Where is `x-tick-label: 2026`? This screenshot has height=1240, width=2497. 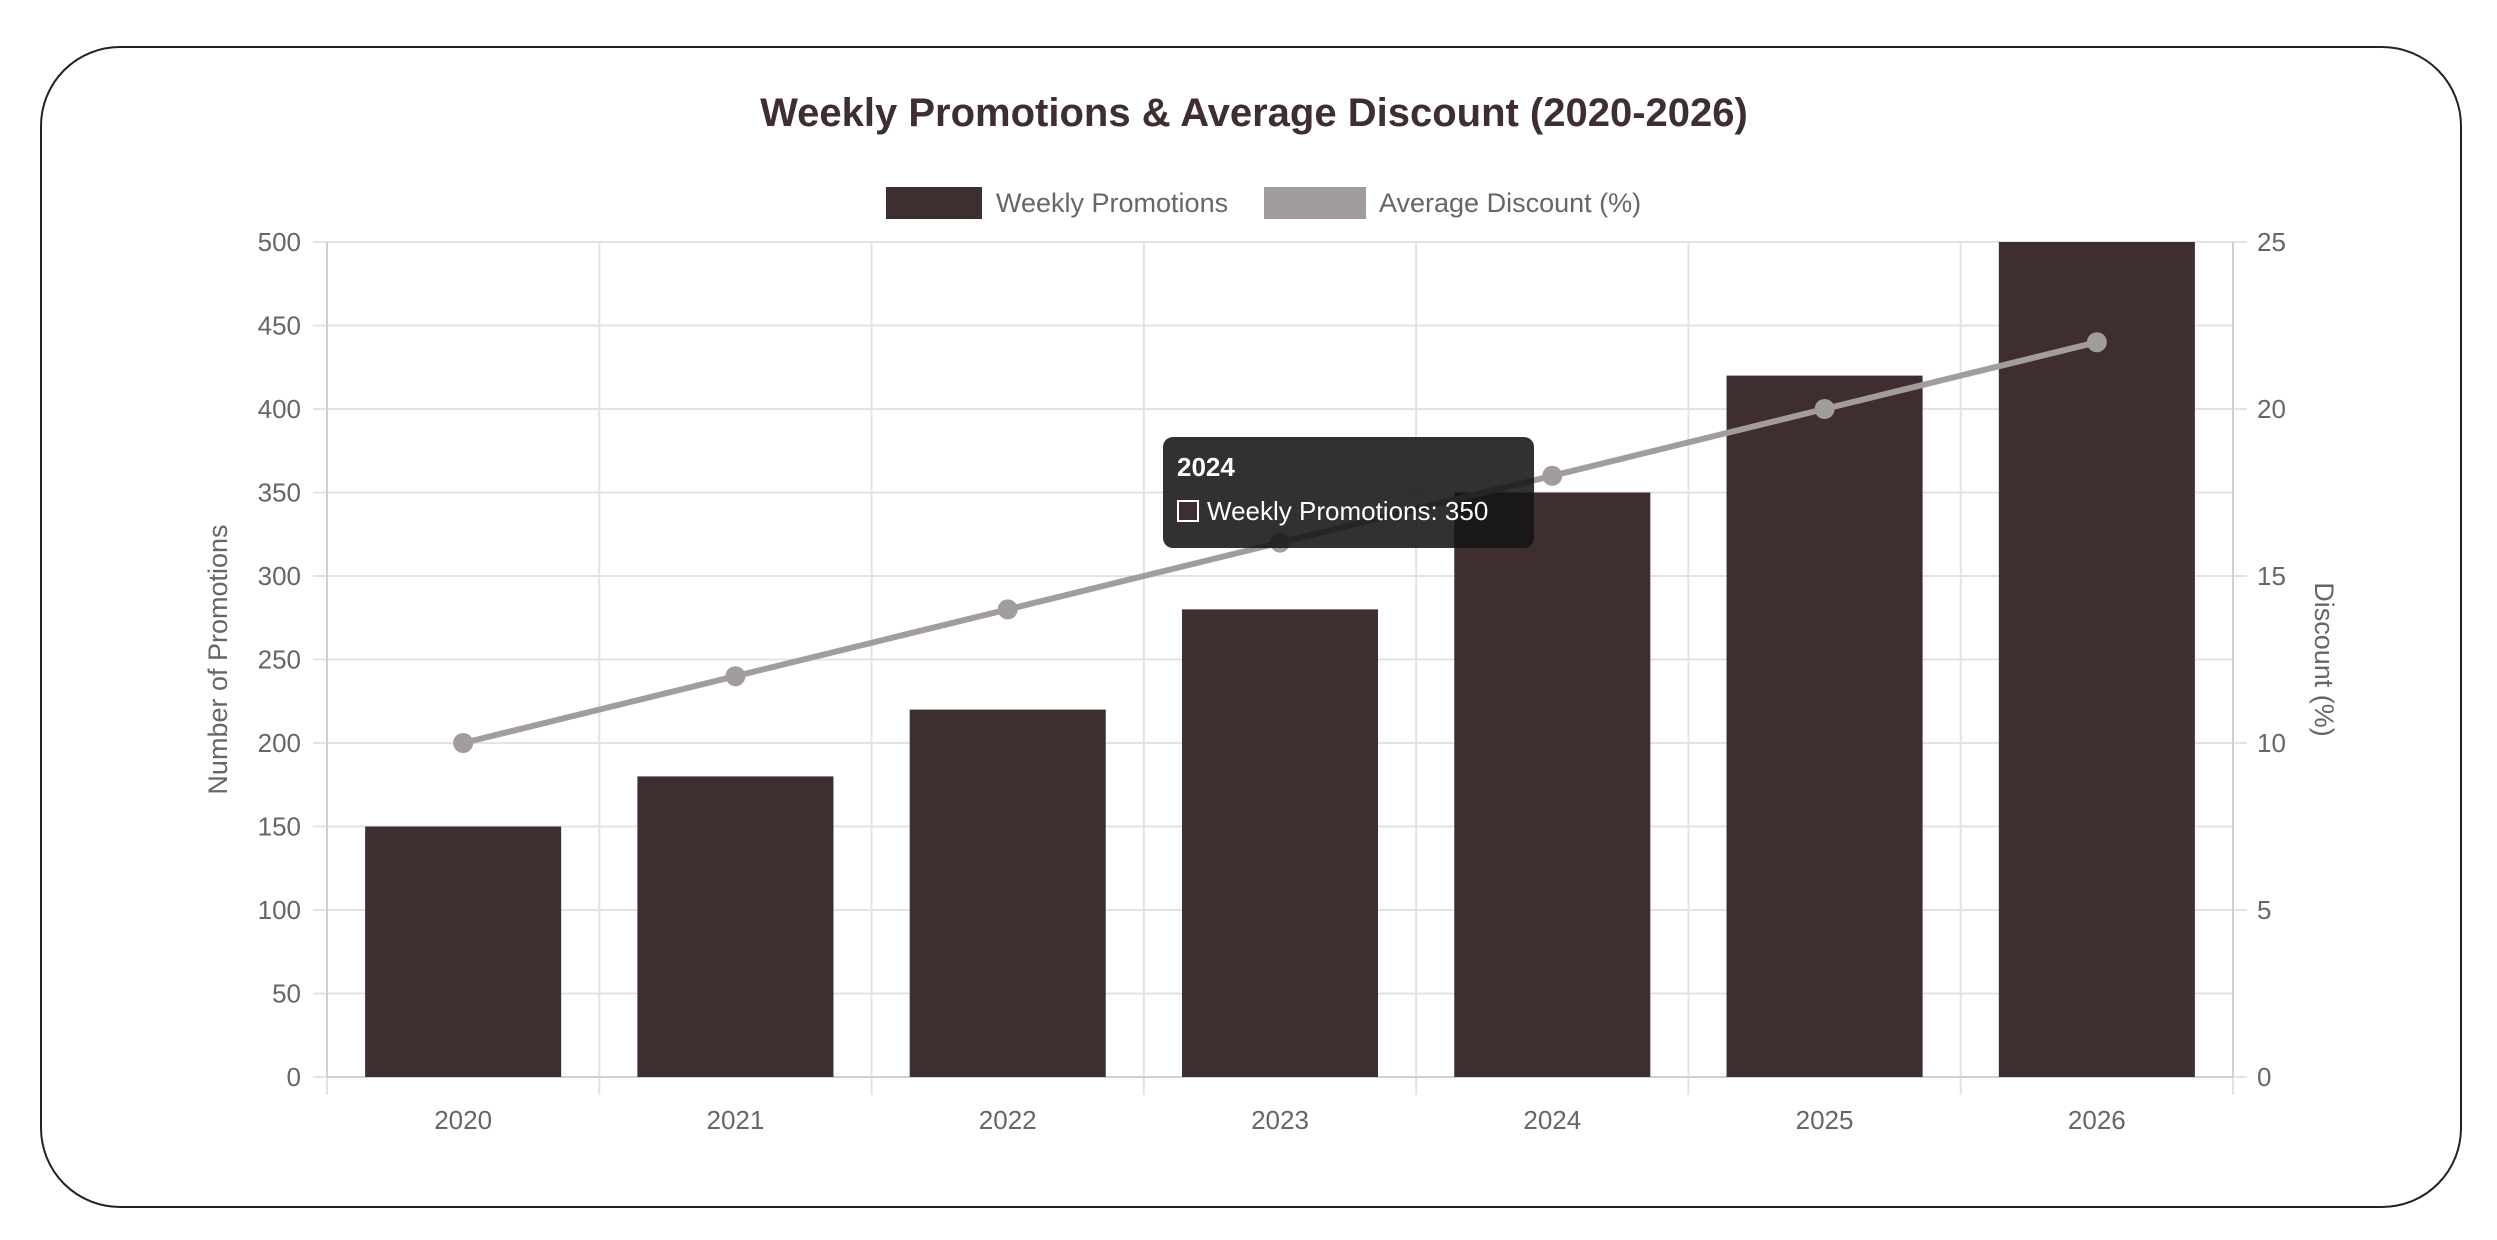
x-tick-label: 2026 is located at coordinates (2097, 1120).